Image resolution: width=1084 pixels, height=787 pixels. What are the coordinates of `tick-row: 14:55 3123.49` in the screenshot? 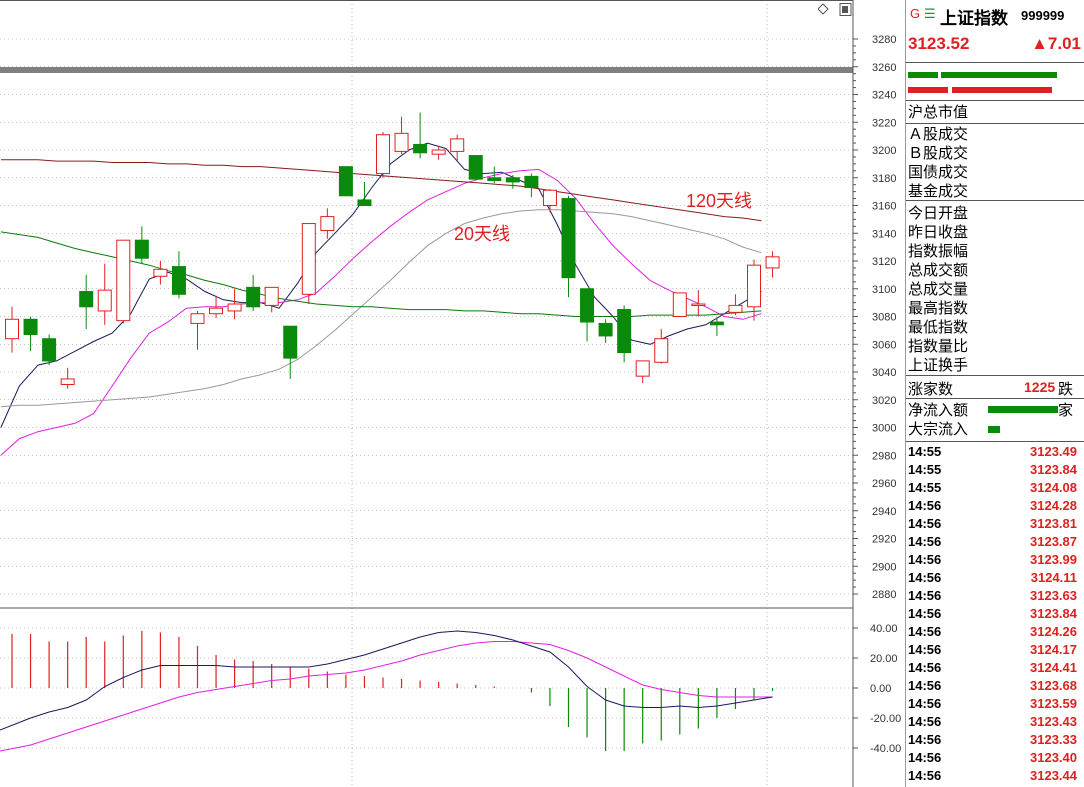 It's located at (995, 453).